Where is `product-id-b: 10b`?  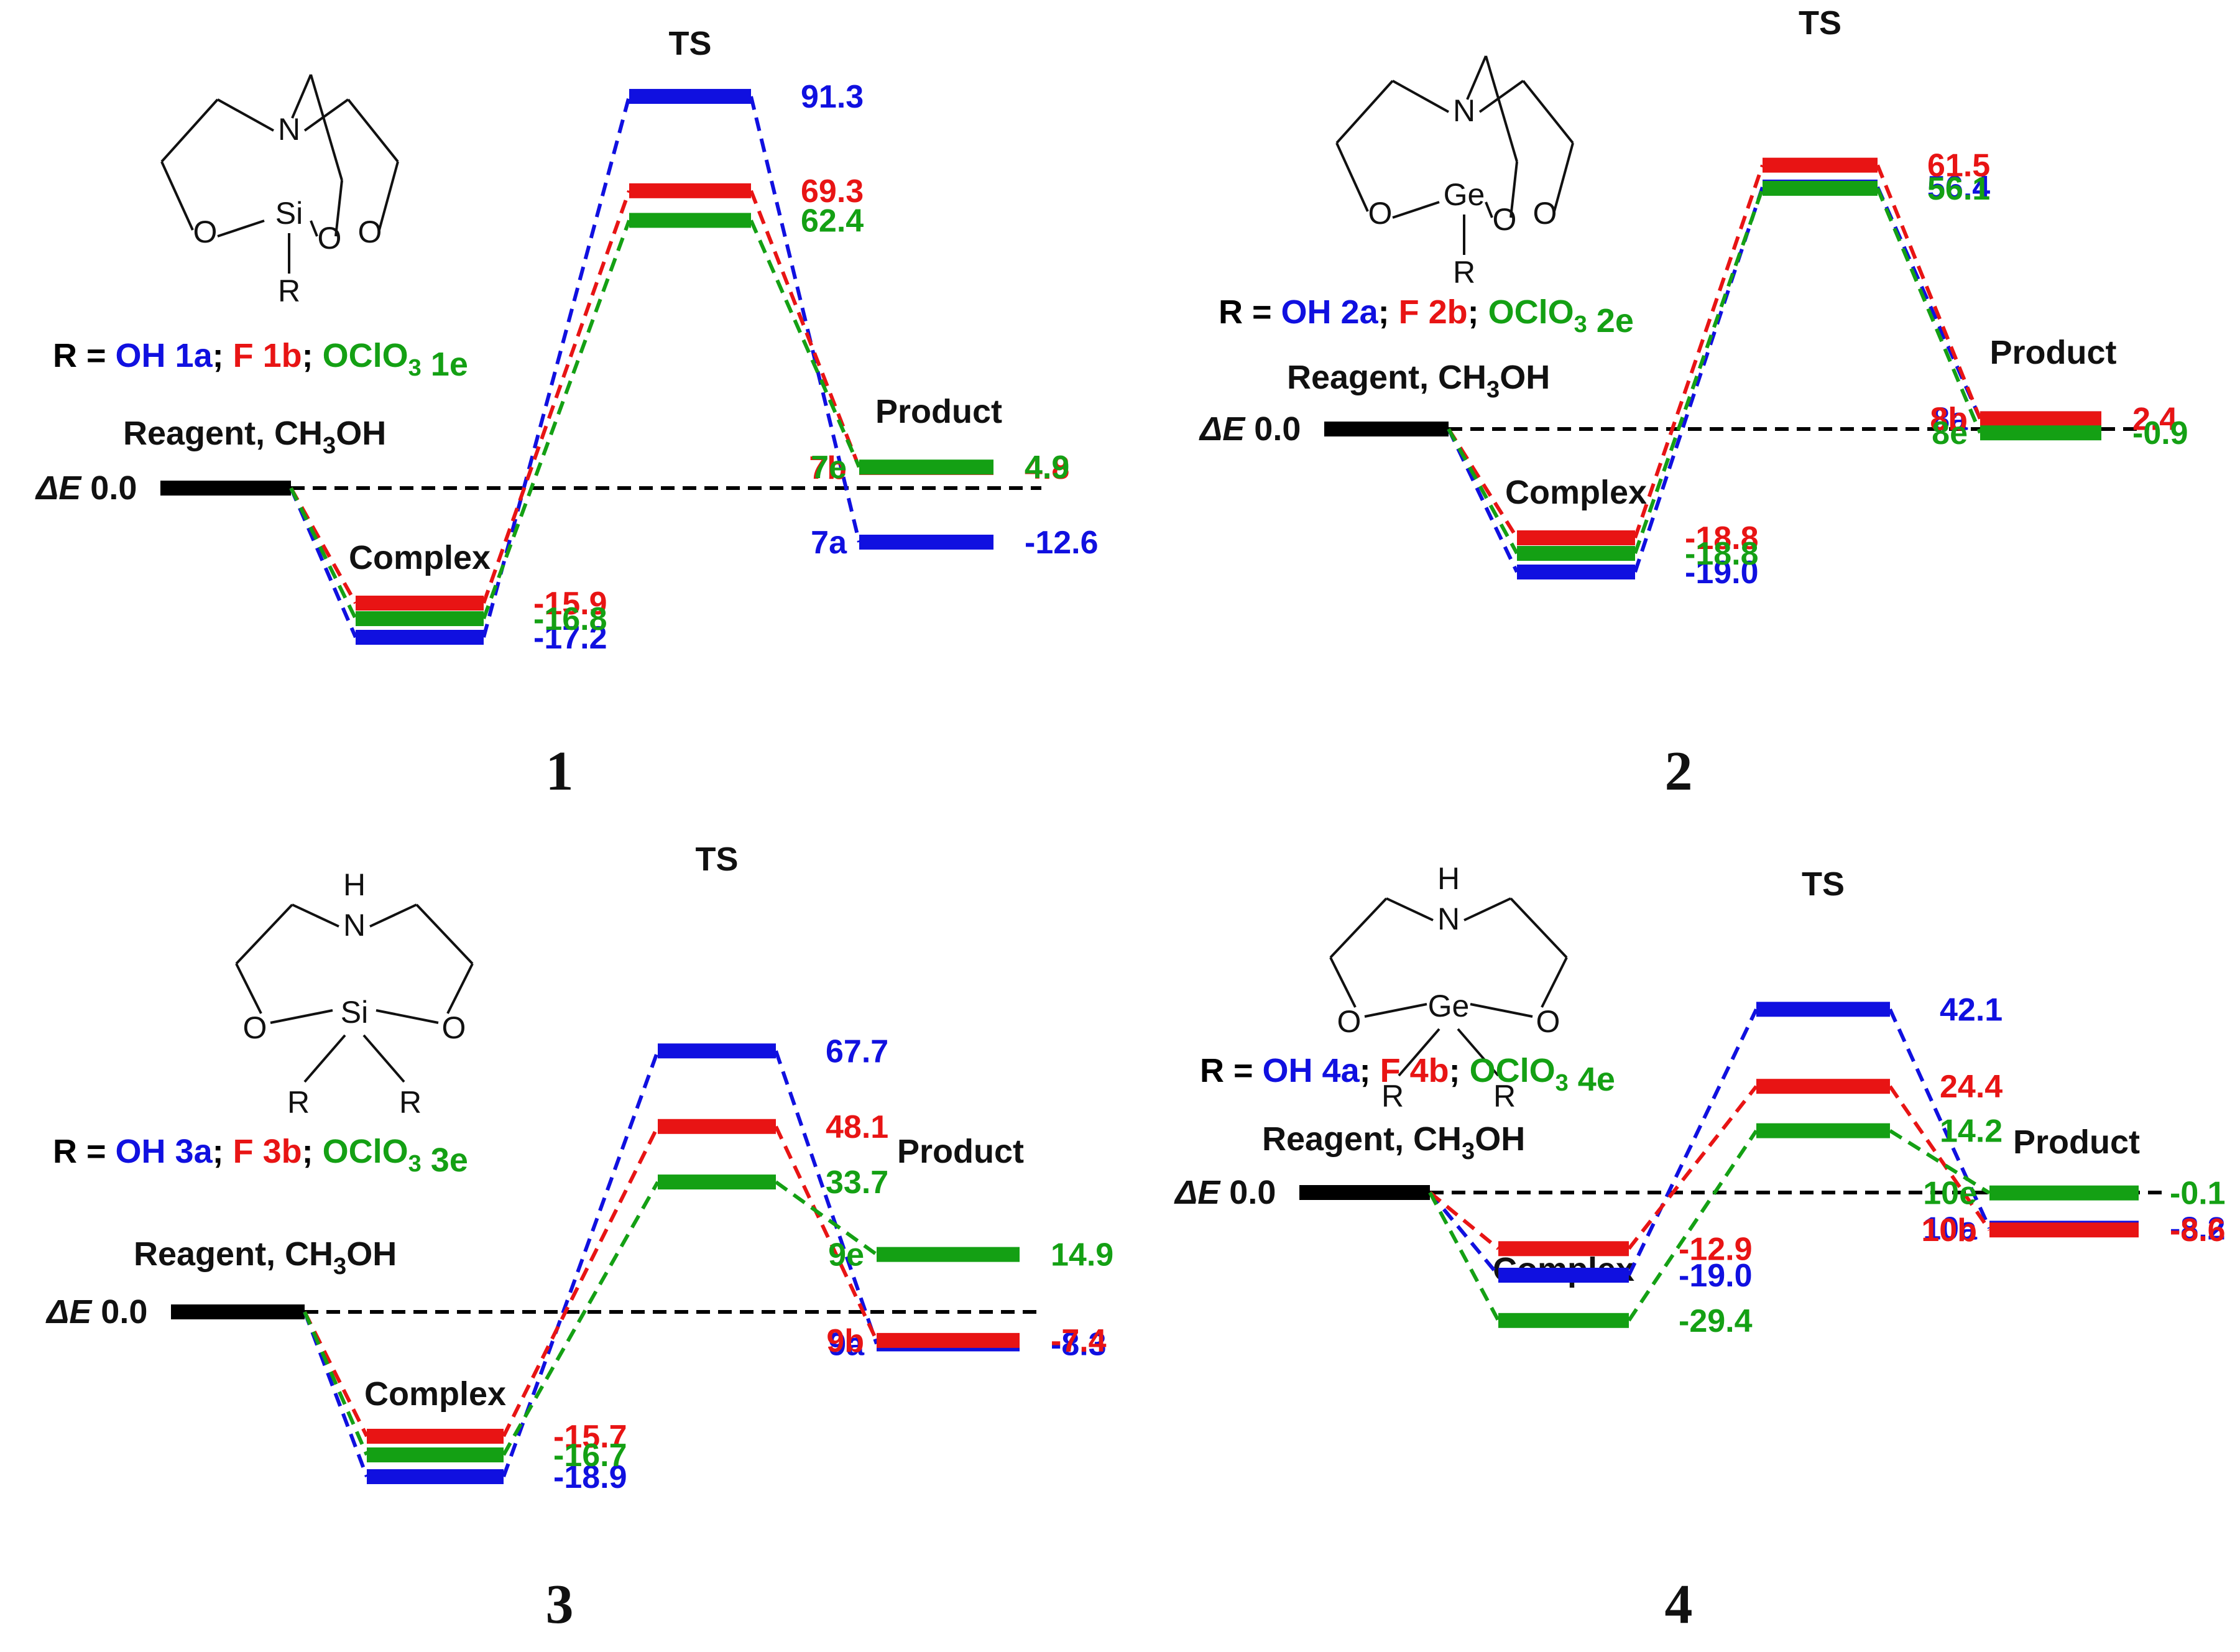 product-id-b: 10b is located at coordinates (1949, 1230).